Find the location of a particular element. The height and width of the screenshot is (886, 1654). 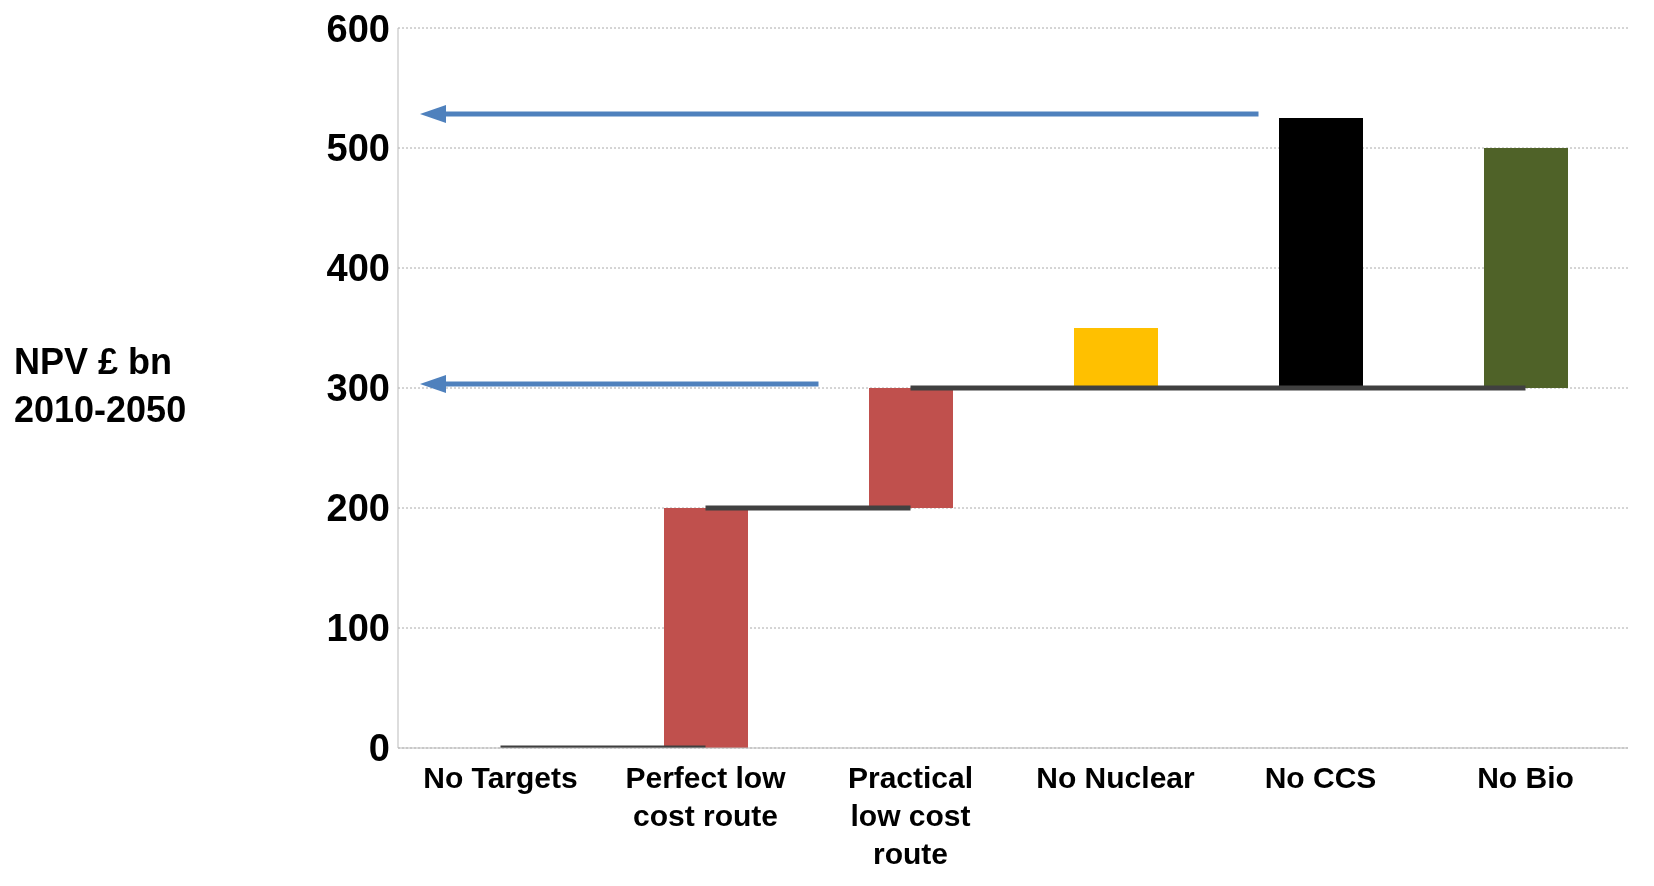

y-axis-title: NPV £ bn 2010-2050 is located at coordinates (101, 386).